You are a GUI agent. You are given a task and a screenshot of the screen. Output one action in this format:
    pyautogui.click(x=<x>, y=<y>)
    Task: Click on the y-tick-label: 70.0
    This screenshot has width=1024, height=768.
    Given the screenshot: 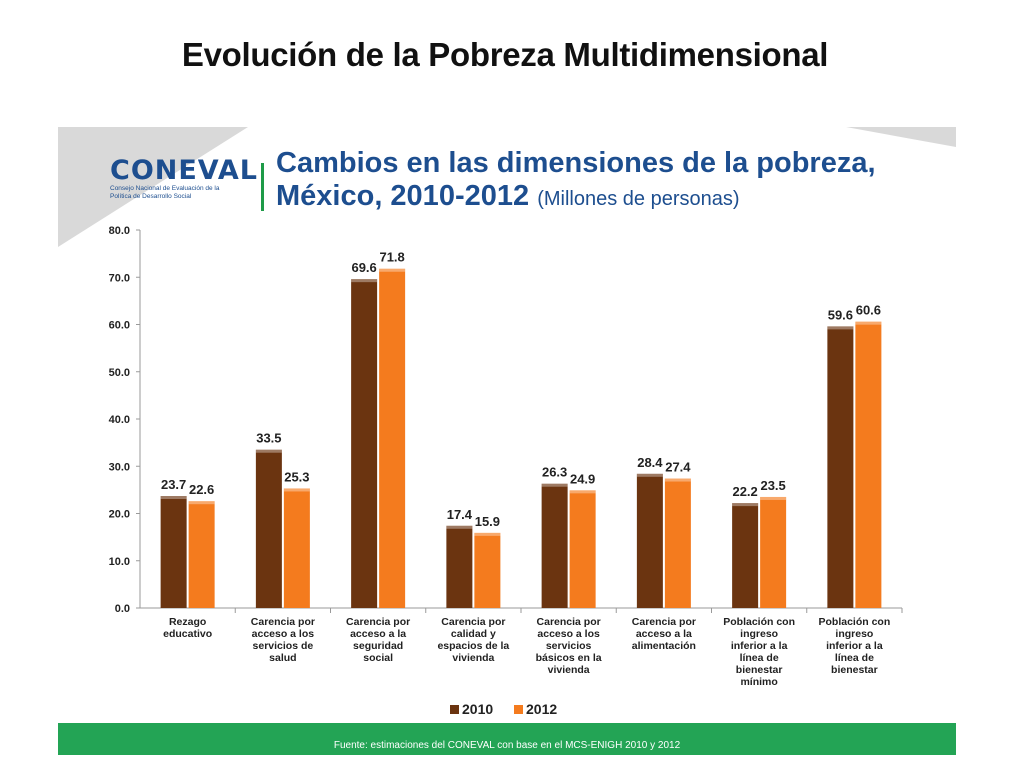 What is the action you would take?
    pyautogui.click(x=119, y=278)
    